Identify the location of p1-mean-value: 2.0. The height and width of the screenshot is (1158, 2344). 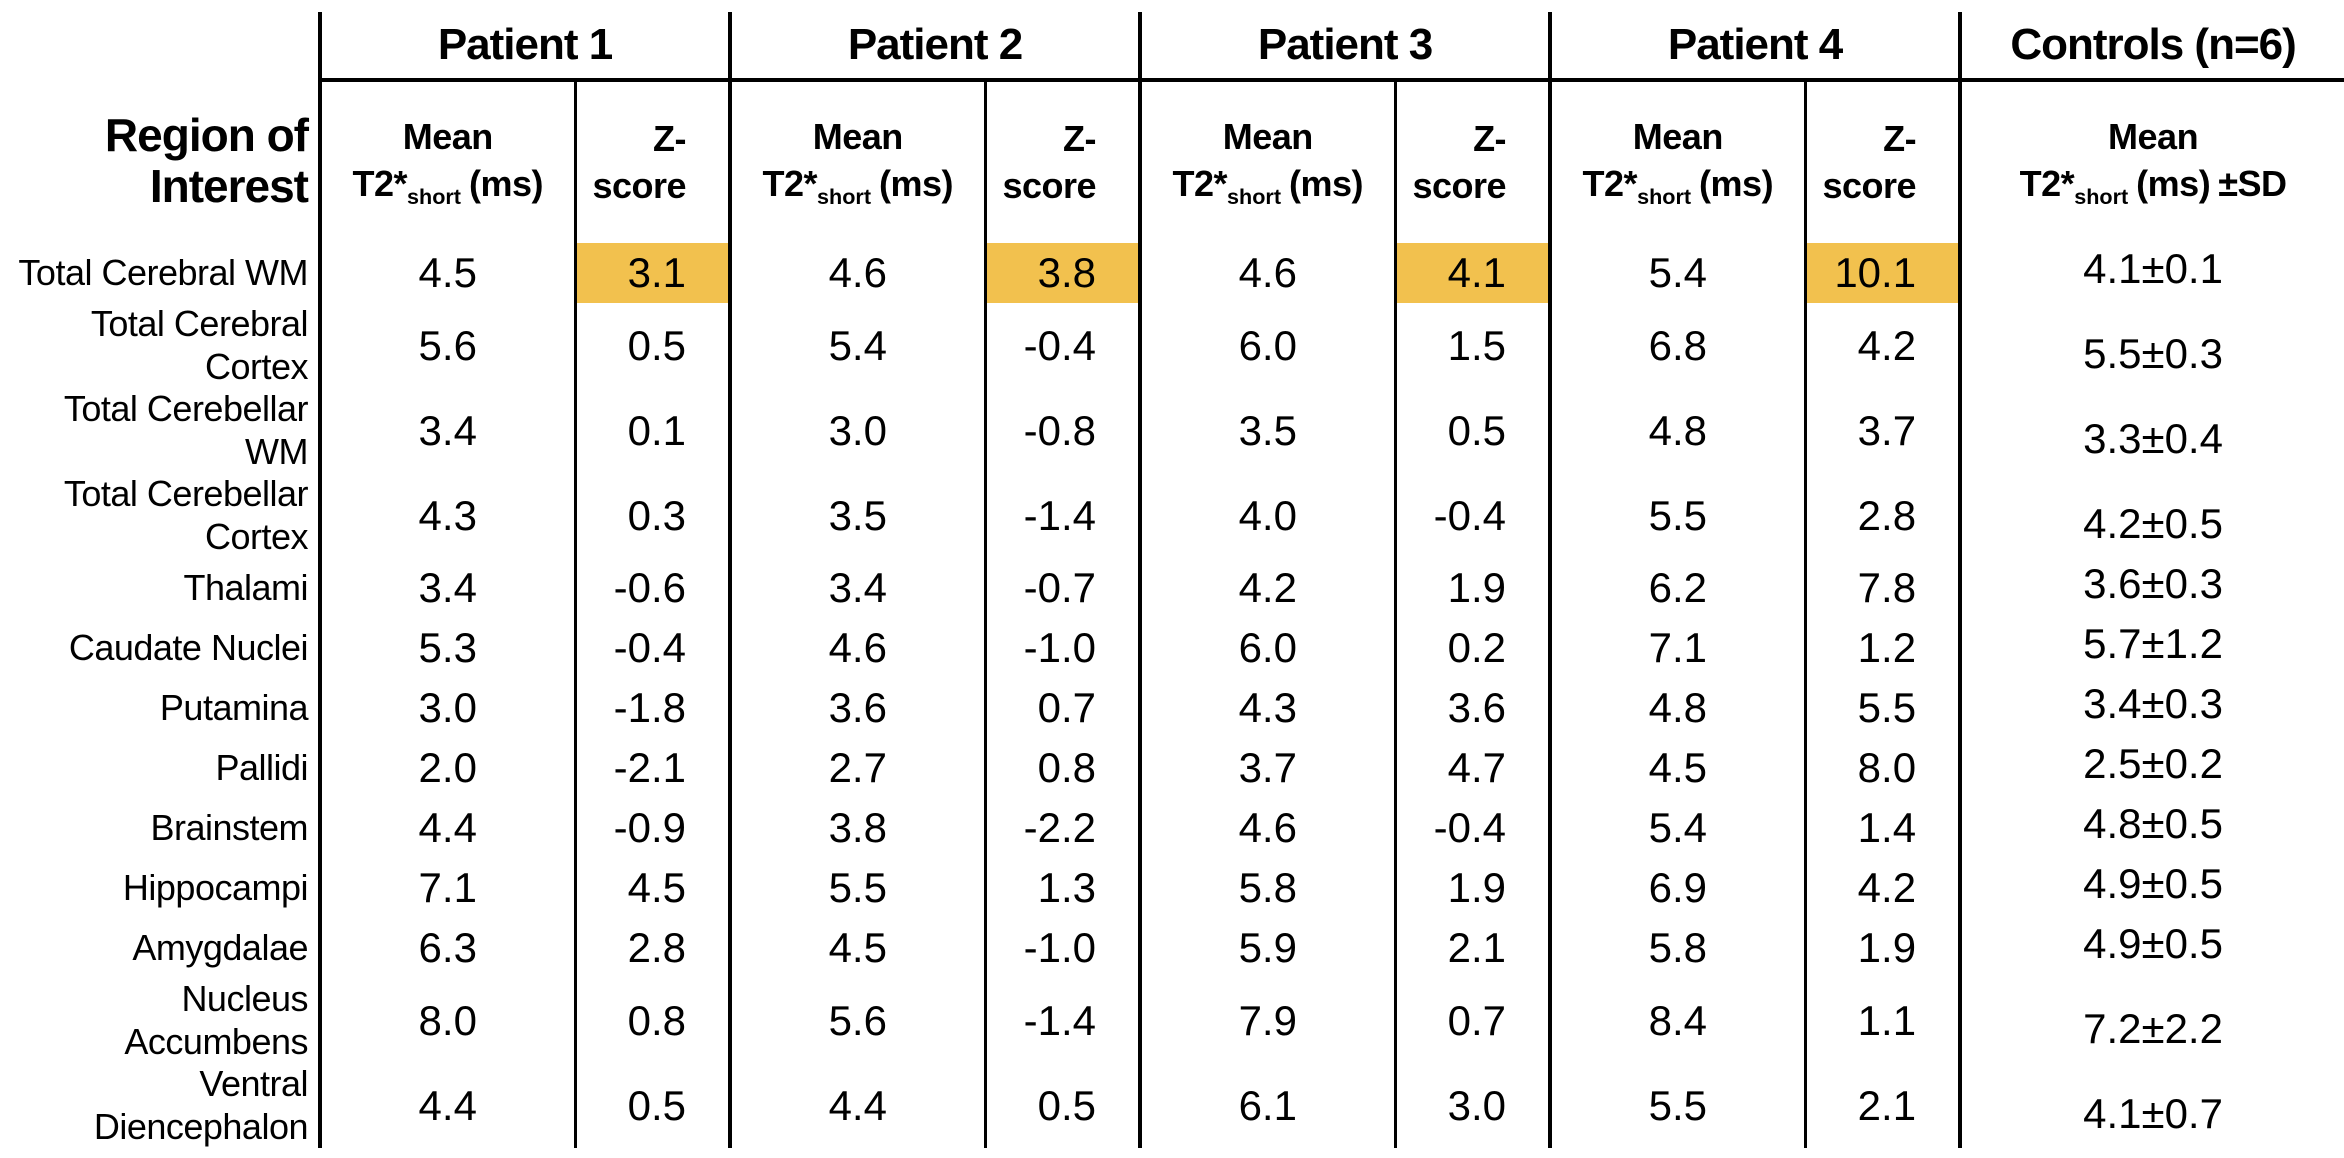
(446, 768).